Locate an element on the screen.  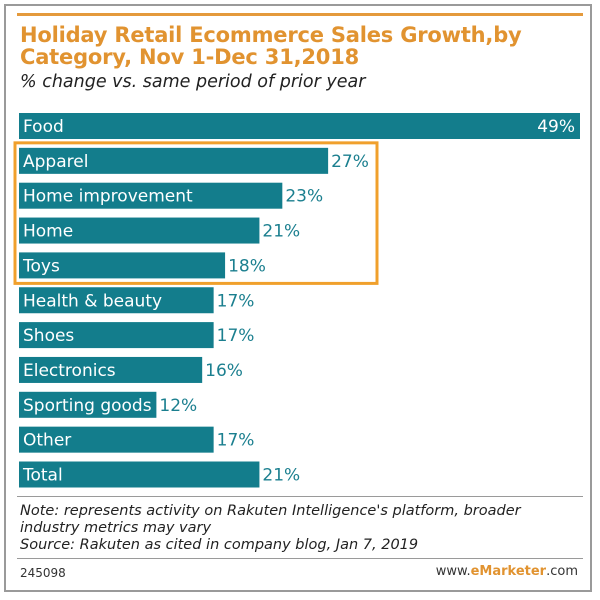
value-label-electronics: 16% is located at coordinates (224, 371).